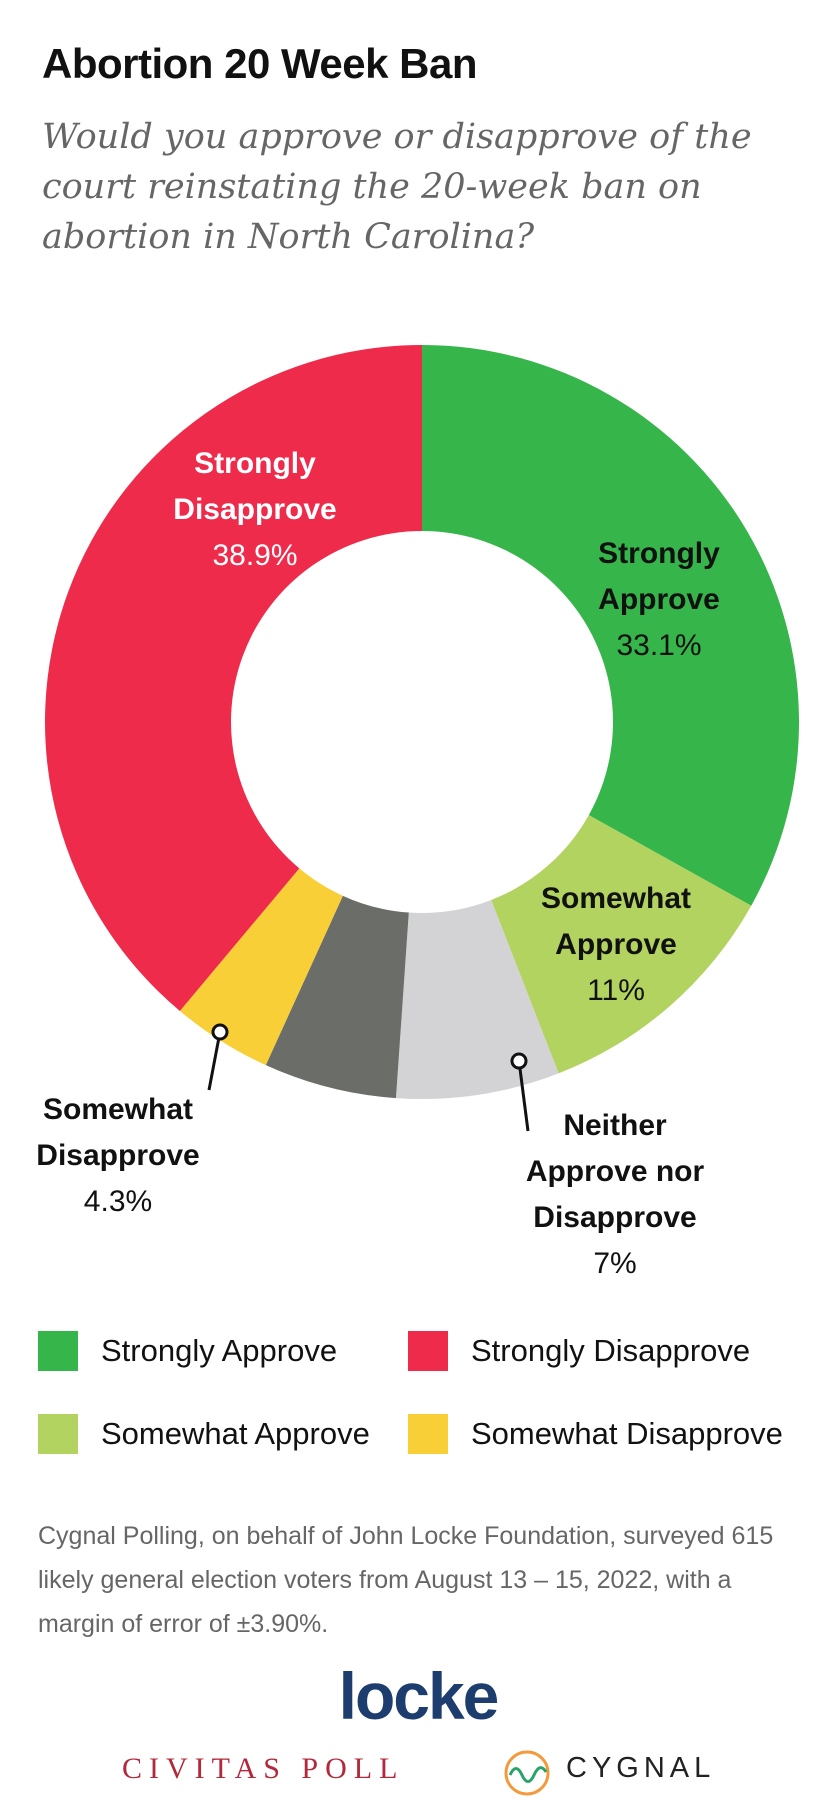  I want to click on chart-title: Abortion 20 Week Ban, so click(259, 63).